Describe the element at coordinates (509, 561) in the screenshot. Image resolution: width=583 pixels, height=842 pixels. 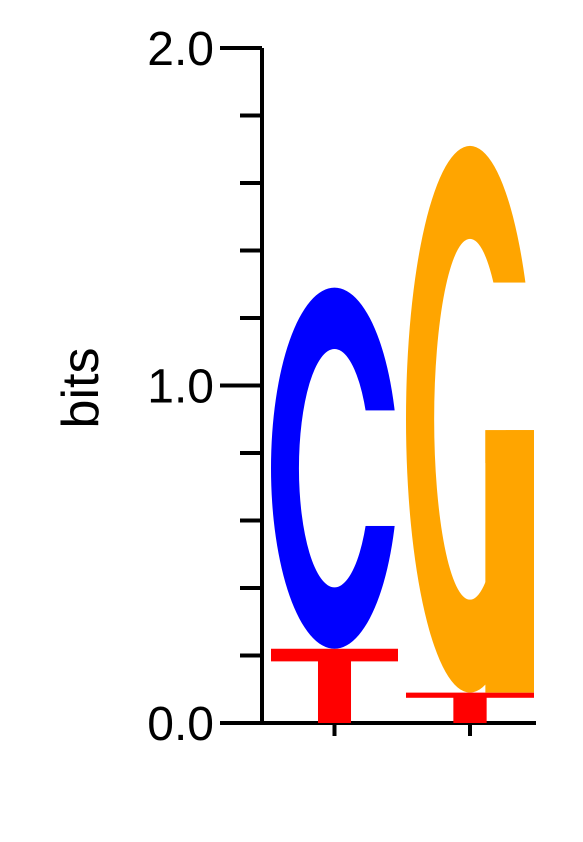
I see `letter-G-stem` at that location.